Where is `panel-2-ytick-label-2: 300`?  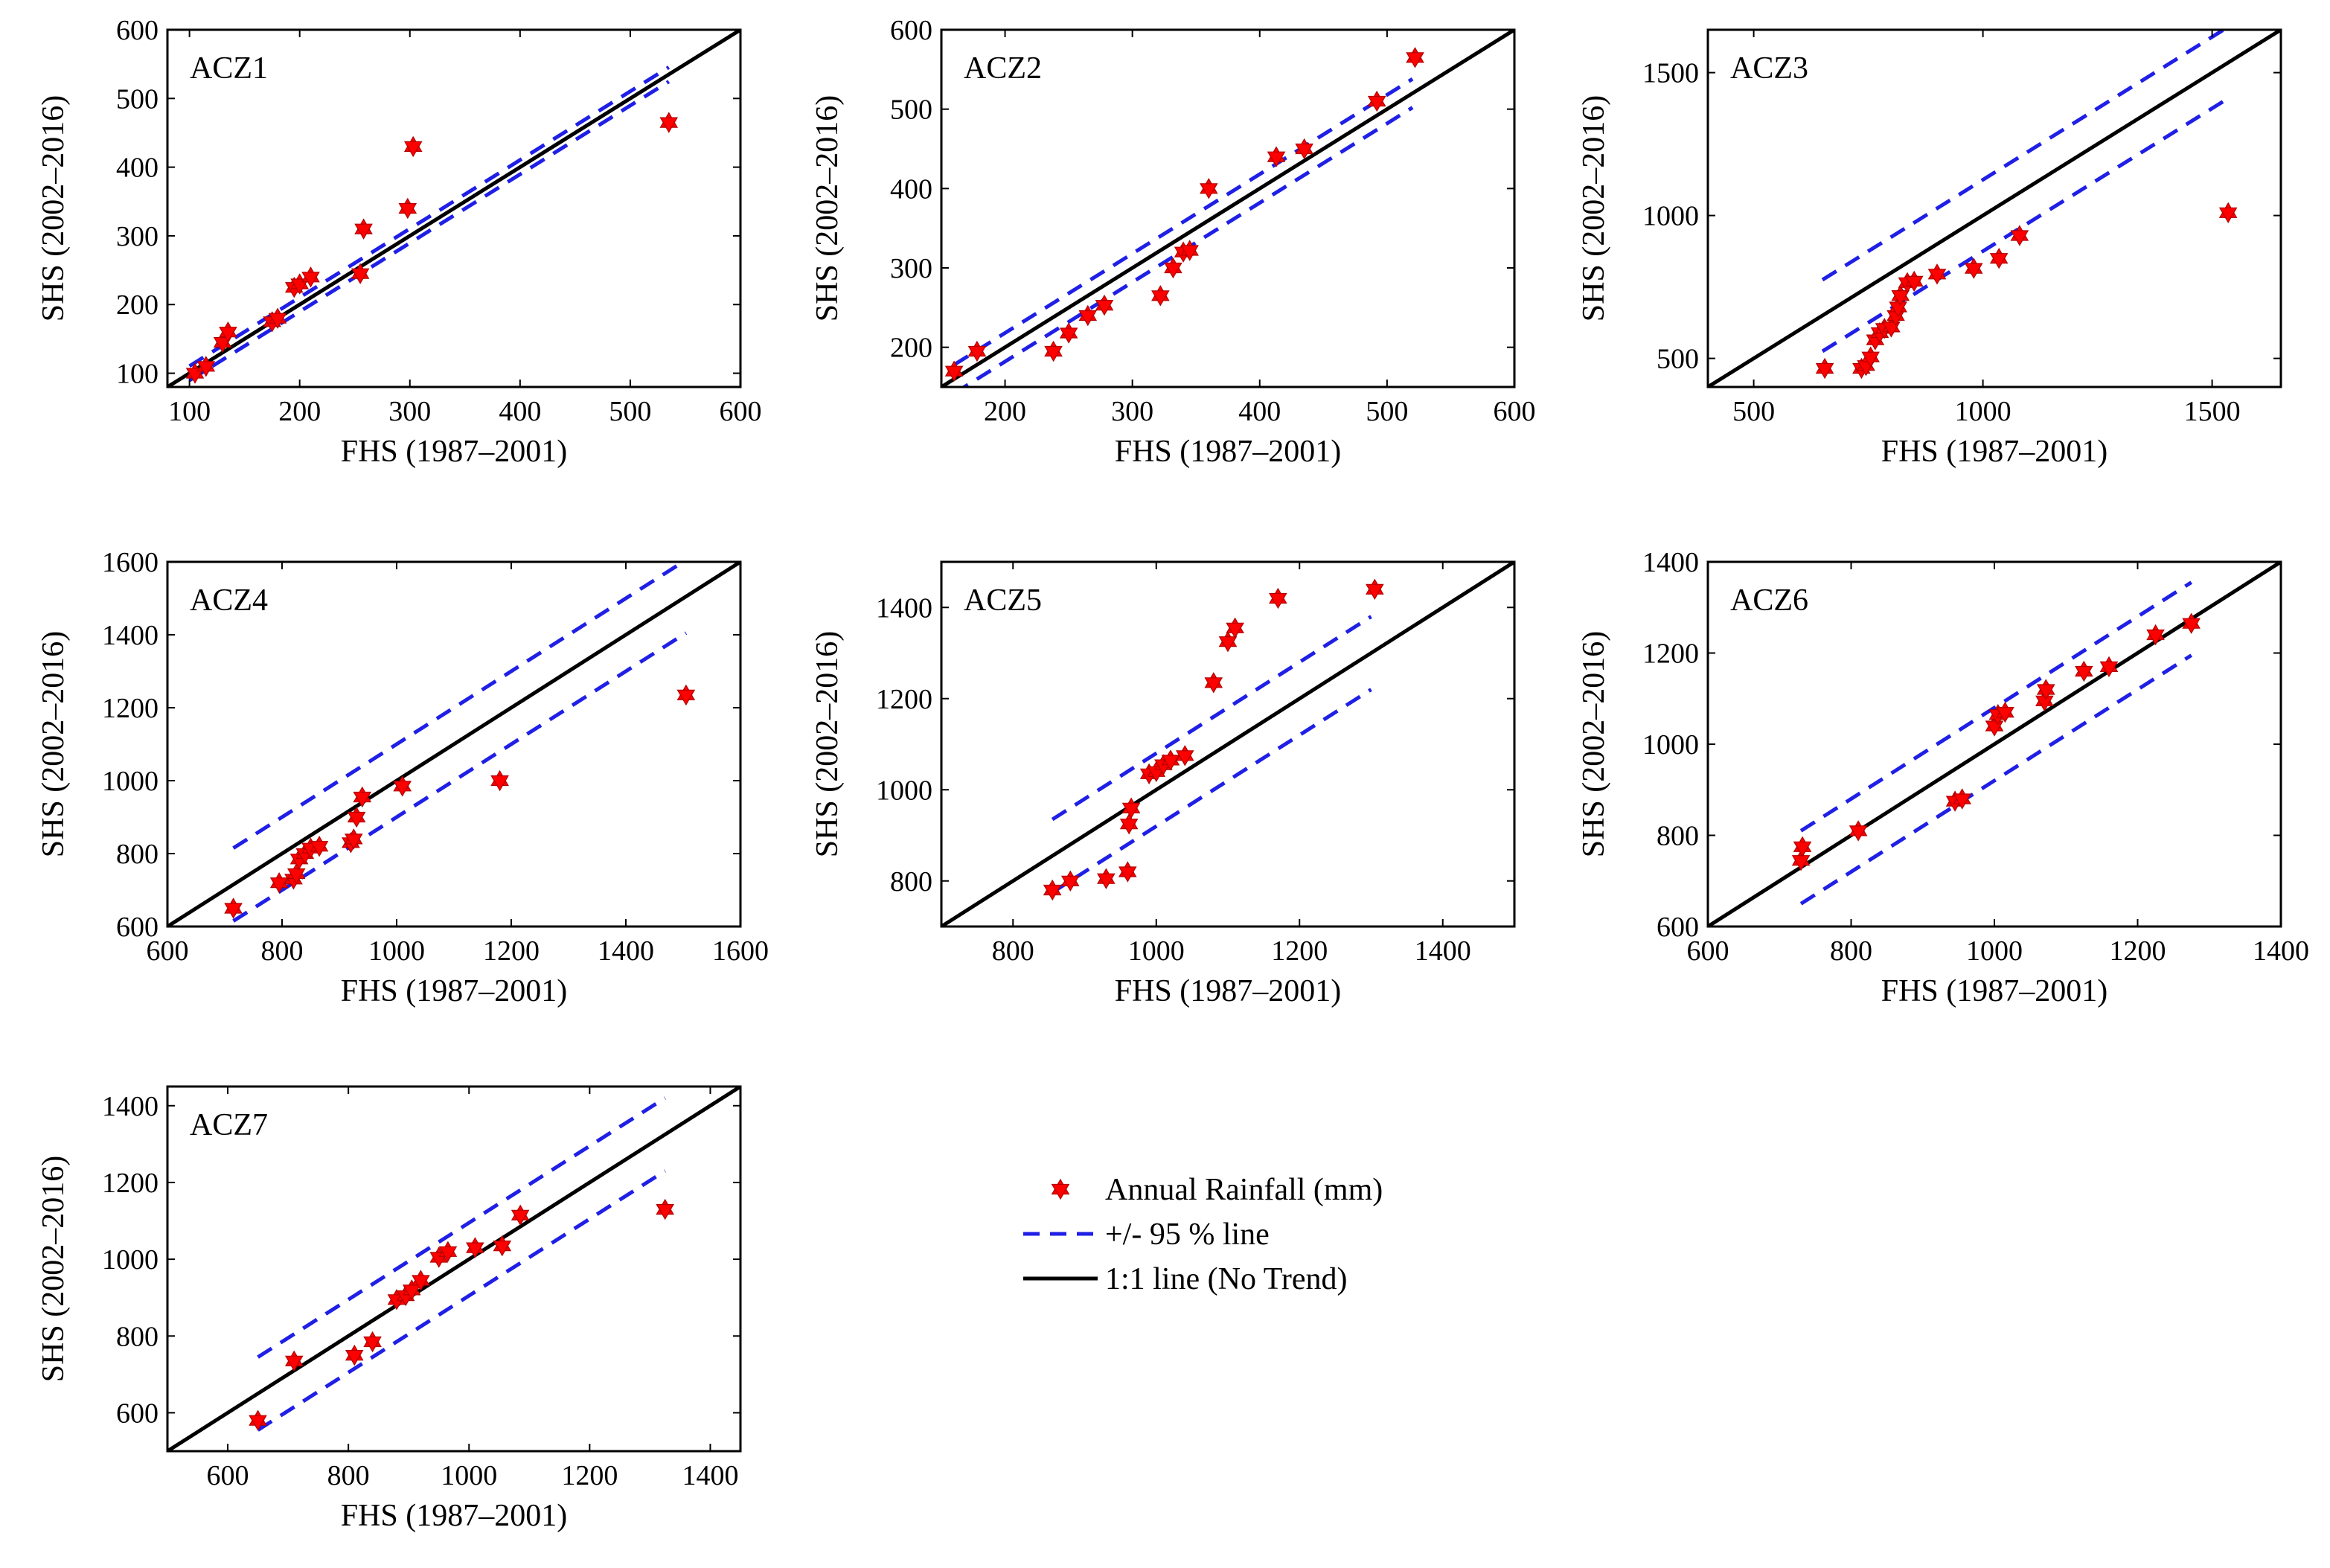
panel-2-ytick-label-2: 300 is located at coordinates (911, 268).